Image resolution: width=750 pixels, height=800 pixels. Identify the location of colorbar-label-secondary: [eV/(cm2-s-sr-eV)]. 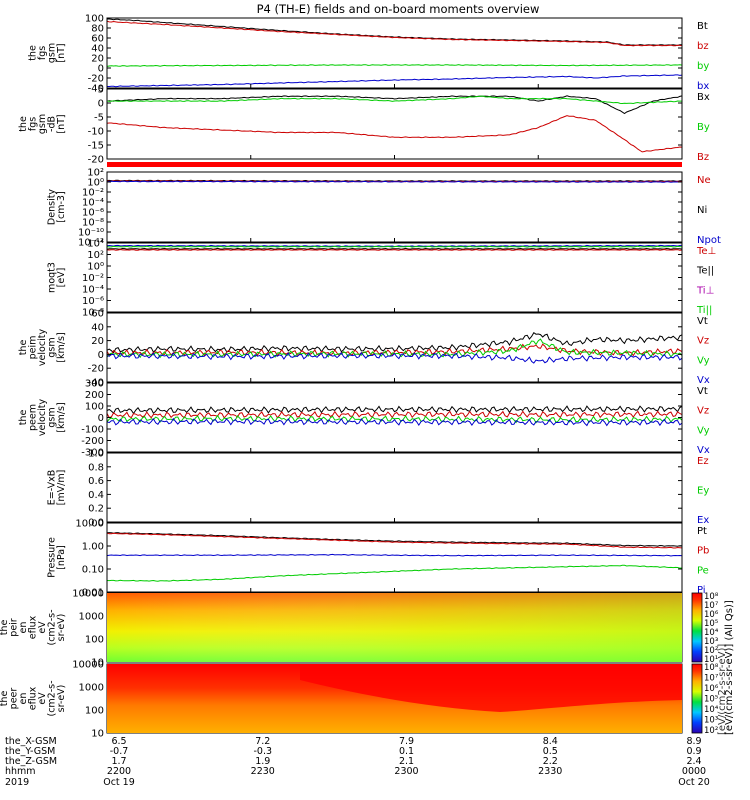
(722, 689).